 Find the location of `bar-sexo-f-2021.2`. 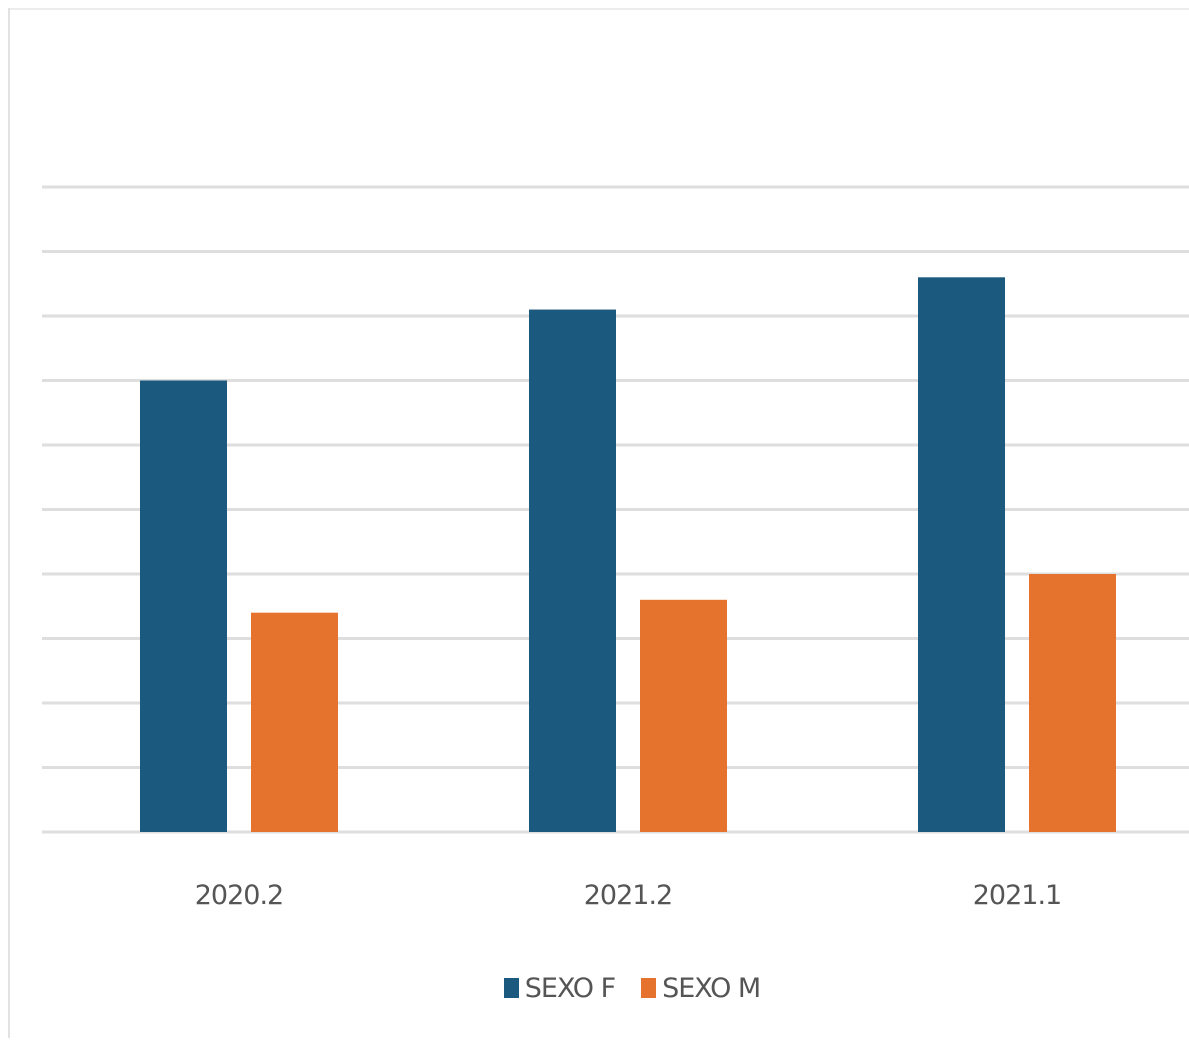

bar-sexo-f-2021.2 is located at coordinates (572, 570).